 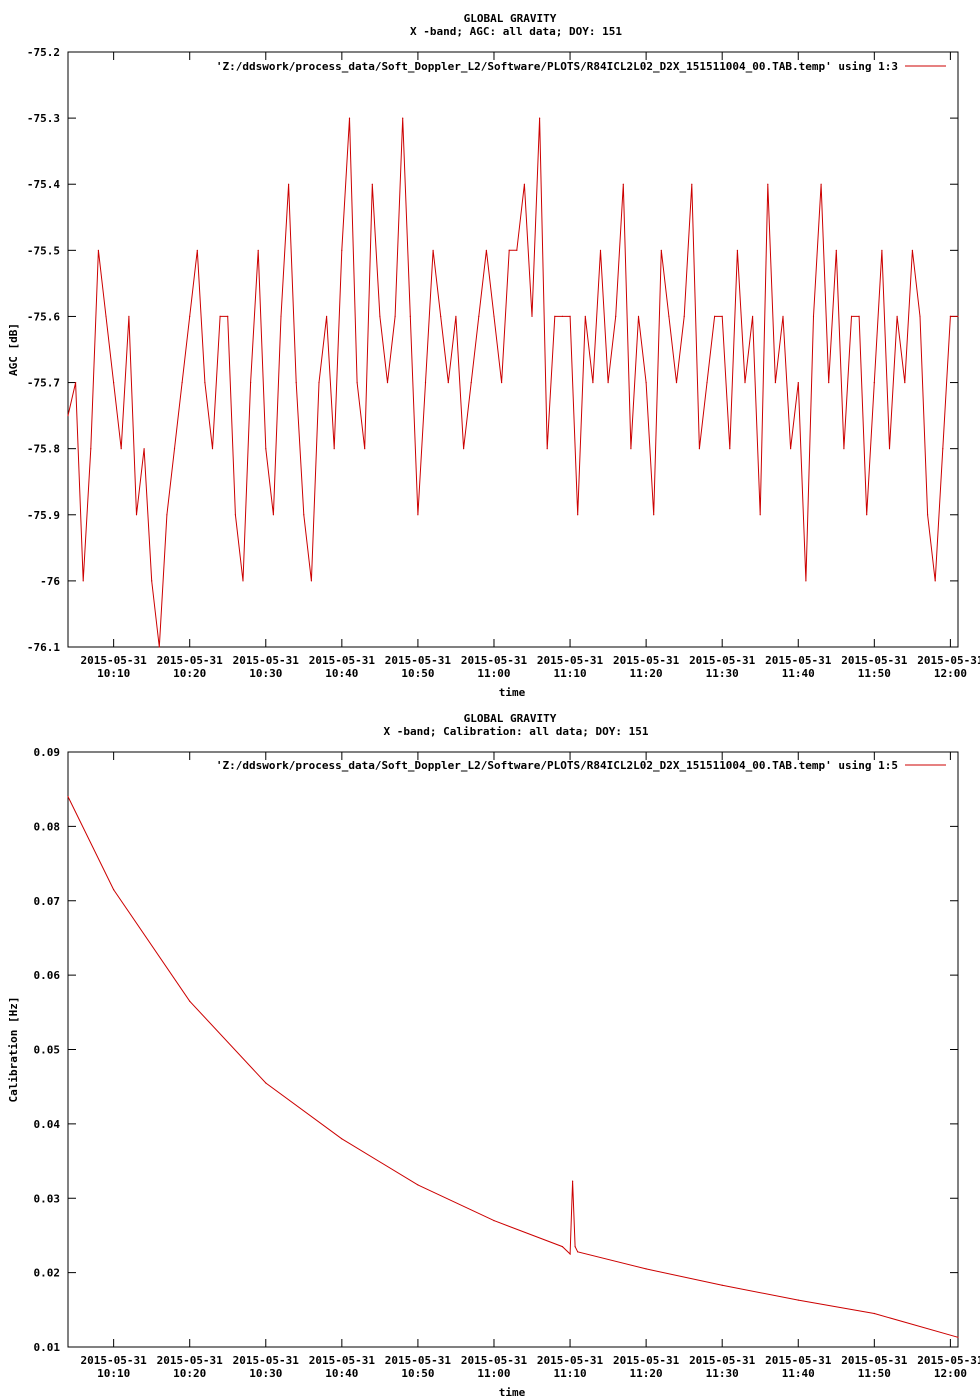 What do you see at coordinates (47, 1347) in the screenshot?
I see `y-tick-label: 0.01` at bounding box center [47, 1347].